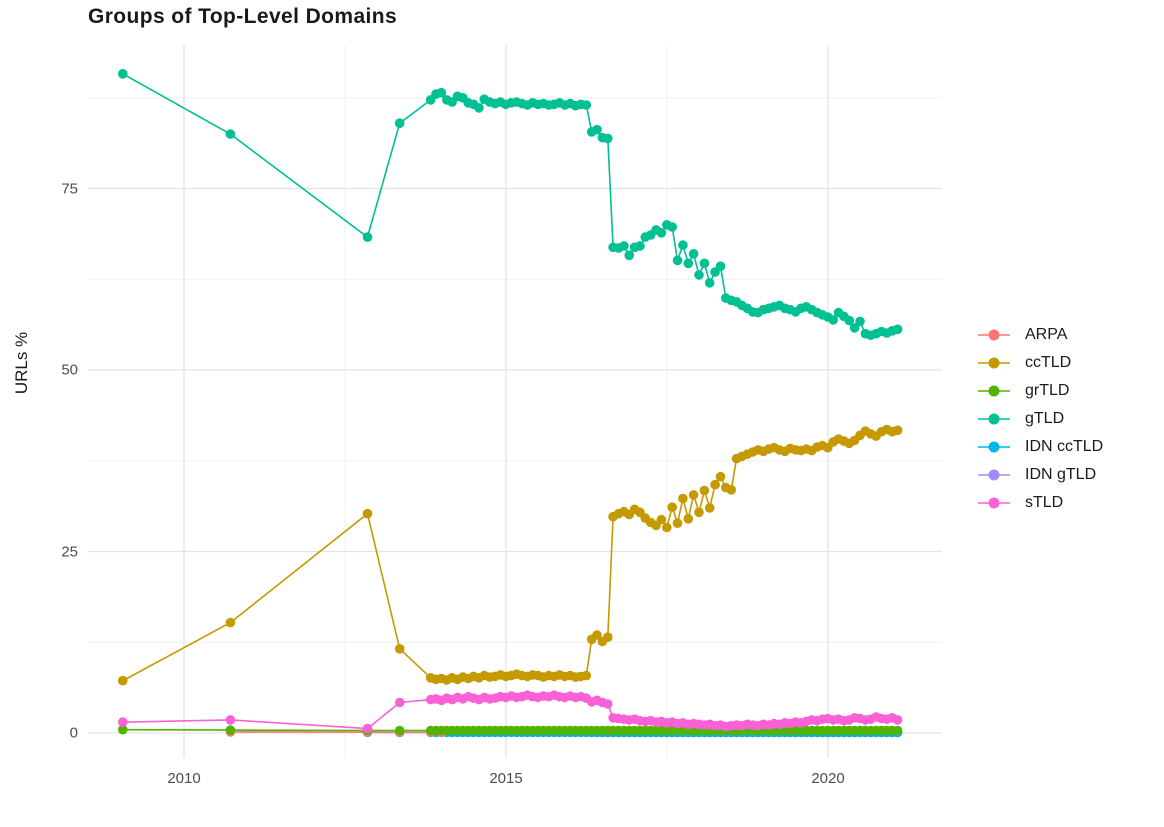 The height and width of the screenshot is (827, 1164). What do you see at coordinates (69, 188) in the screenshot?
I see `y-tick-label: 75` at bounding box center [69, 188].